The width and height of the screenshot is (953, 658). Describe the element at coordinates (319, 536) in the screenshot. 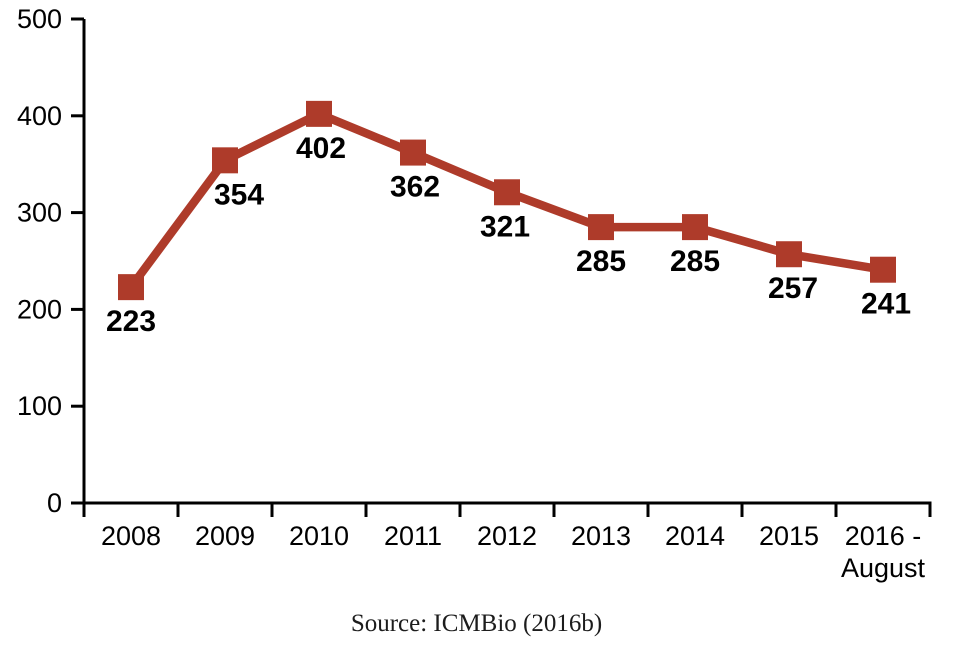

I see `x-axis-label: 2010` at that location.